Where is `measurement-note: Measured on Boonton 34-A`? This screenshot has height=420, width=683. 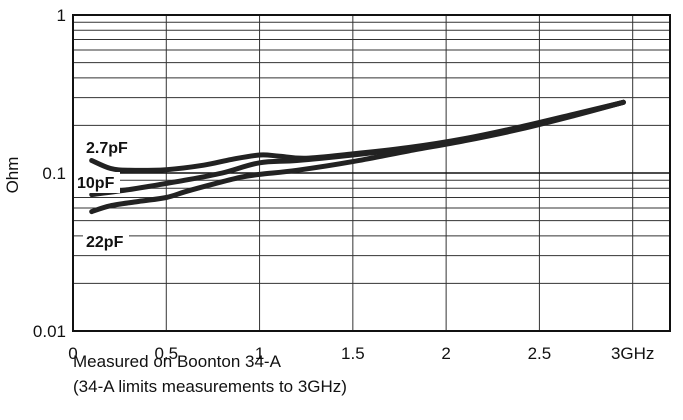
measurement-note: Measured on Boonton 34-A is located at coordinates (177, 361).